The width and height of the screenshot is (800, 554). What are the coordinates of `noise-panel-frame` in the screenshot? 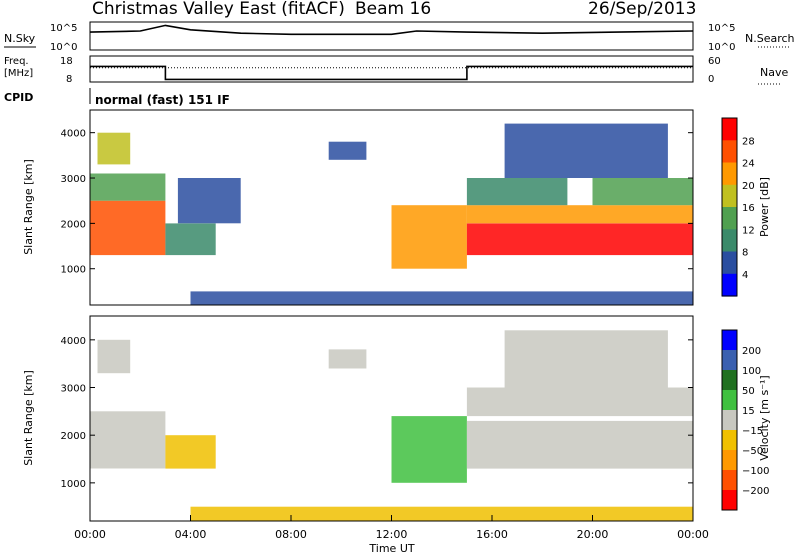 It's located at (391, 36).